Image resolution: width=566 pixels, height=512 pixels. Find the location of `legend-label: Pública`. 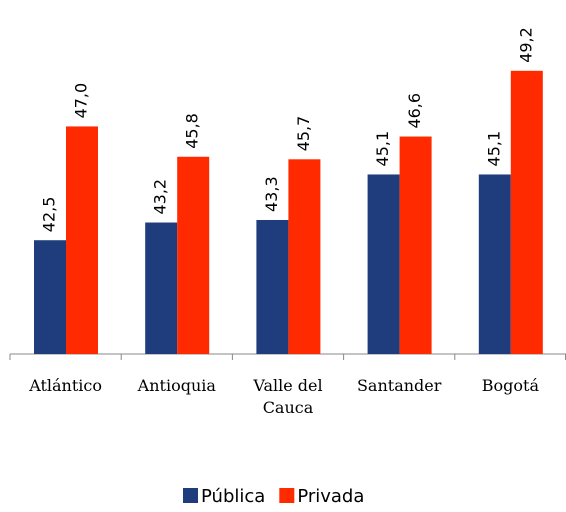

legend-label: Pública is located at coordinates (233, 496).